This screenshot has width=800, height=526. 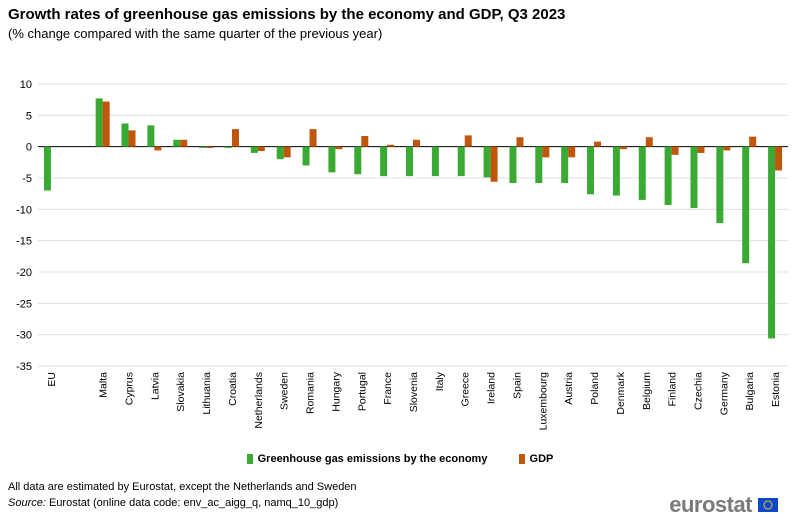 I want to click on x-tick-label: Ireland, so click(x=492, y=388).